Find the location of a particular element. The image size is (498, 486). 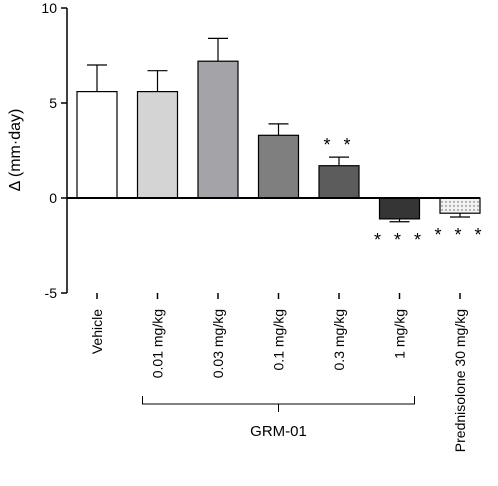

x-tick-label: 0.1 mg/kg is located at coordinates (279, 339).